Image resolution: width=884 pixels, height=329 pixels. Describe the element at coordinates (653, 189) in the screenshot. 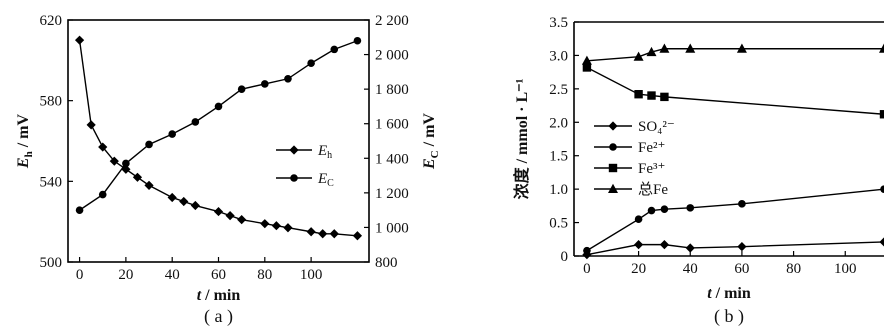

I see `legend-label-b-3: 总Fe` at that location.